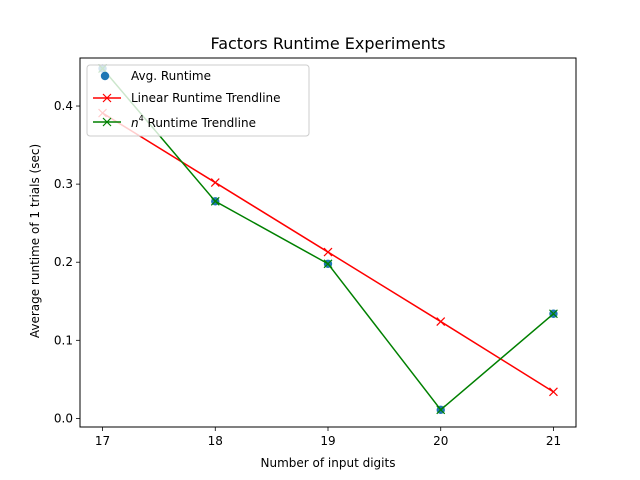 This screenshot has width=640, height=480. I want to click on x-tick-label: 18, so click(215, 441).